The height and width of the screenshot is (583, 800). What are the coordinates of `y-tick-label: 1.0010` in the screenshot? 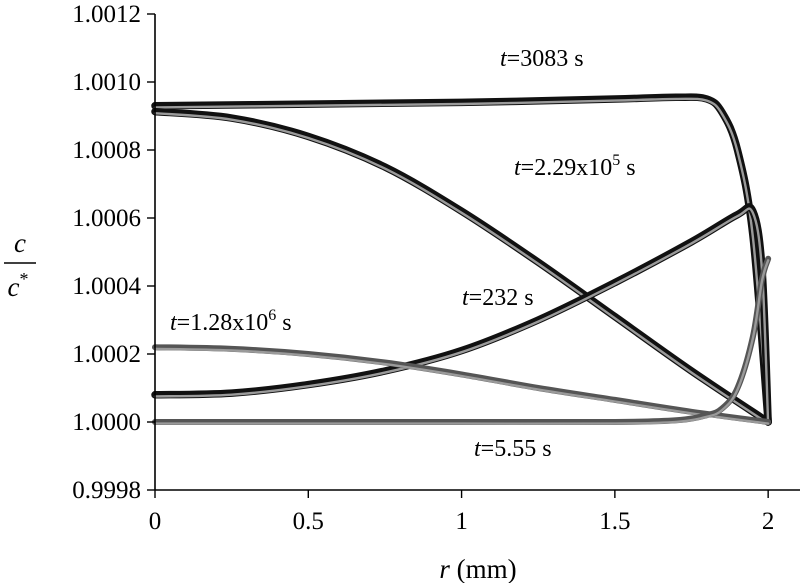 It's located at (106, 82).